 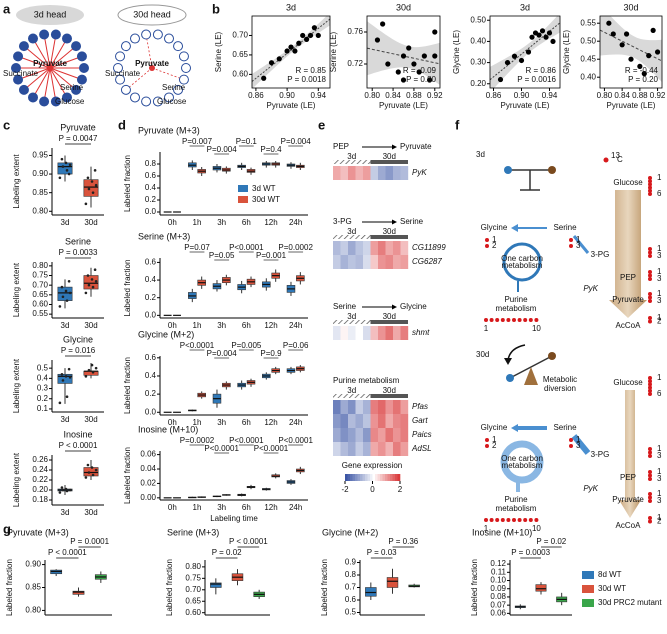 I want to click on y-tick-label: 0.24, so click(x=40, y=469).